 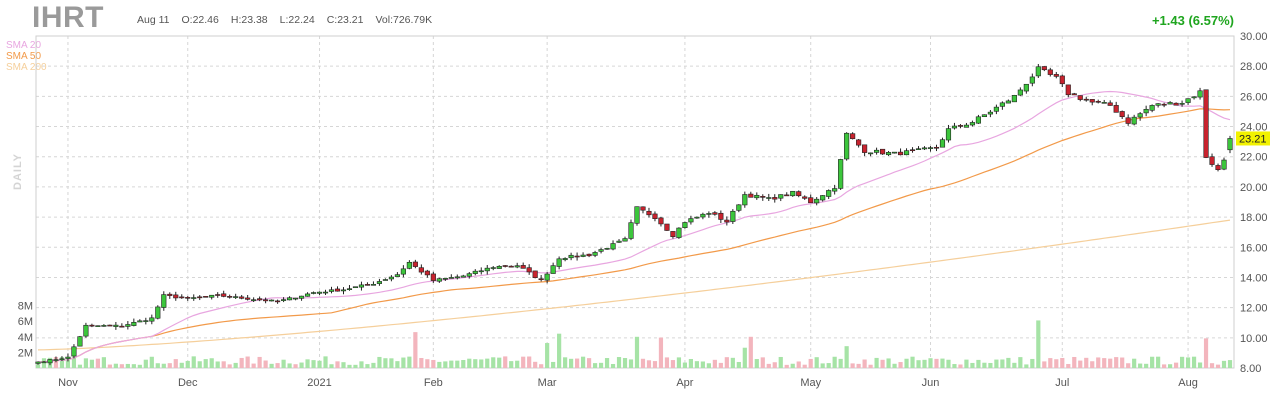 I want to click on y-tick-label: 24.00, so click(x=1254, y=128).